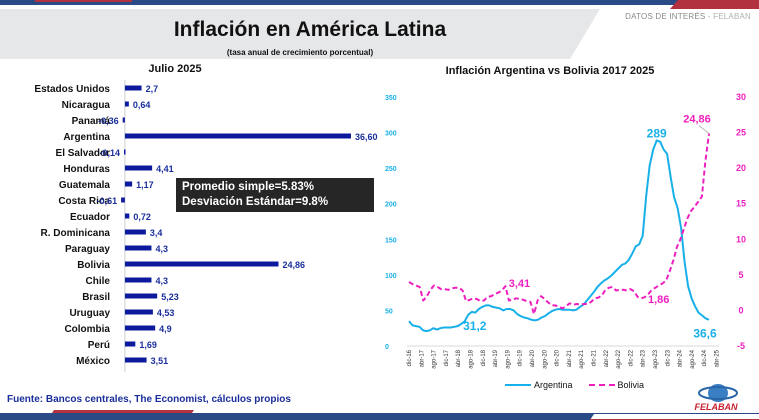 This screenshot has width=759, height=420. What do you see at coordinates (96, 297) in the screenshot?
I see `bar-category-label: Brasil` at bounding box center [96, 297].